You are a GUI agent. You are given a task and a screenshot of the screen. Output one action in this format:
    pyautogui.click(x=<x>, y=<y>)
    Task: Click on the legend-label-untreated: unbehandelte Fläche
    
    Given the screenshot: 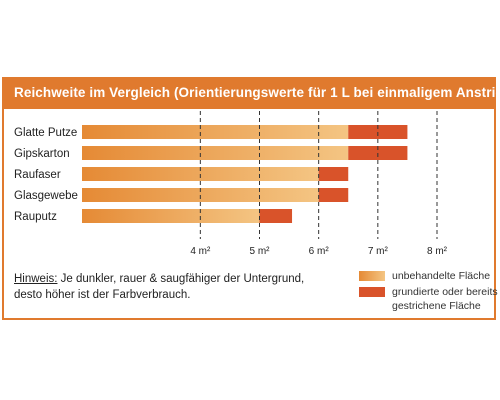 What is the action you would take?
    pyautogui.click(x=441, y=276)
    